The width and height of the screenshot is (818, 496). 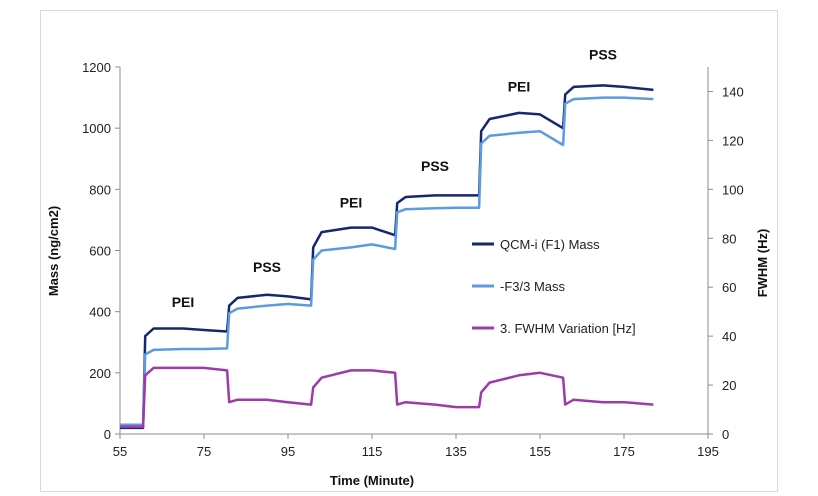 What do you see at coordinates (53, 251) in the screenshot?
I see `y-axis-title: Mass (ng/cm2)` at bounding box center [53, 251].